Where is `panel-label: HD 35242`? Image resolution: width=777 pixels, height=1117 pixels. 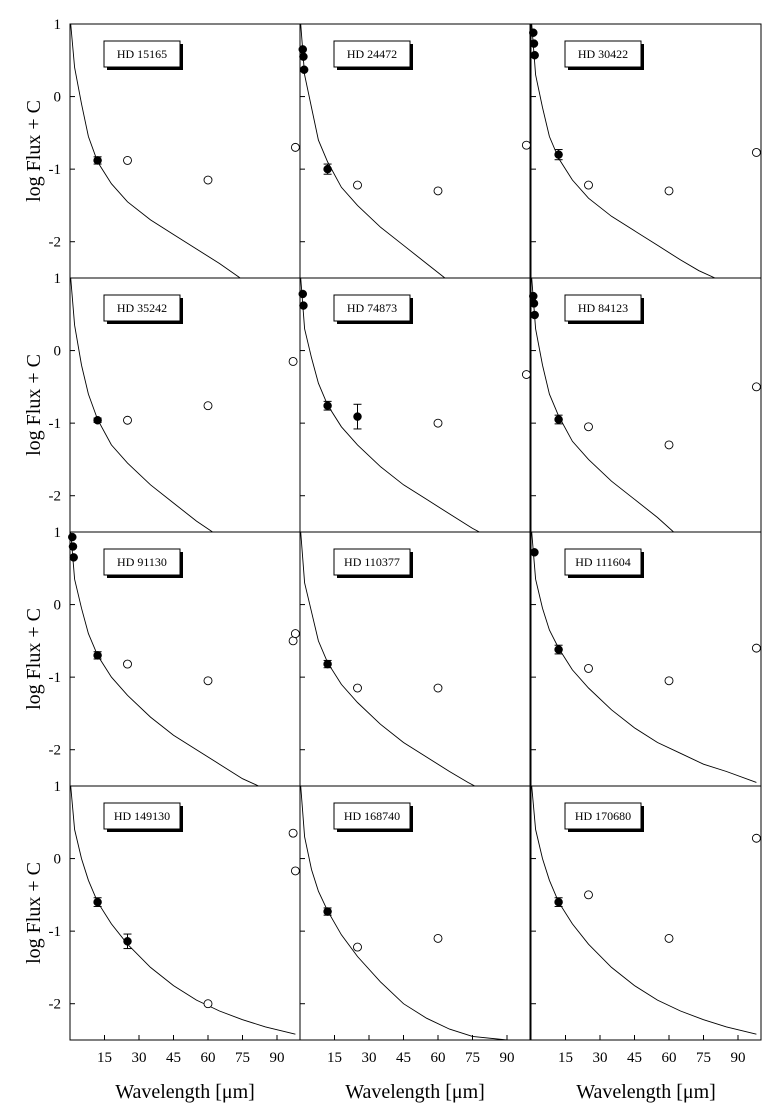 panel-label: HD 35242 is located at coordinates (142, 308).